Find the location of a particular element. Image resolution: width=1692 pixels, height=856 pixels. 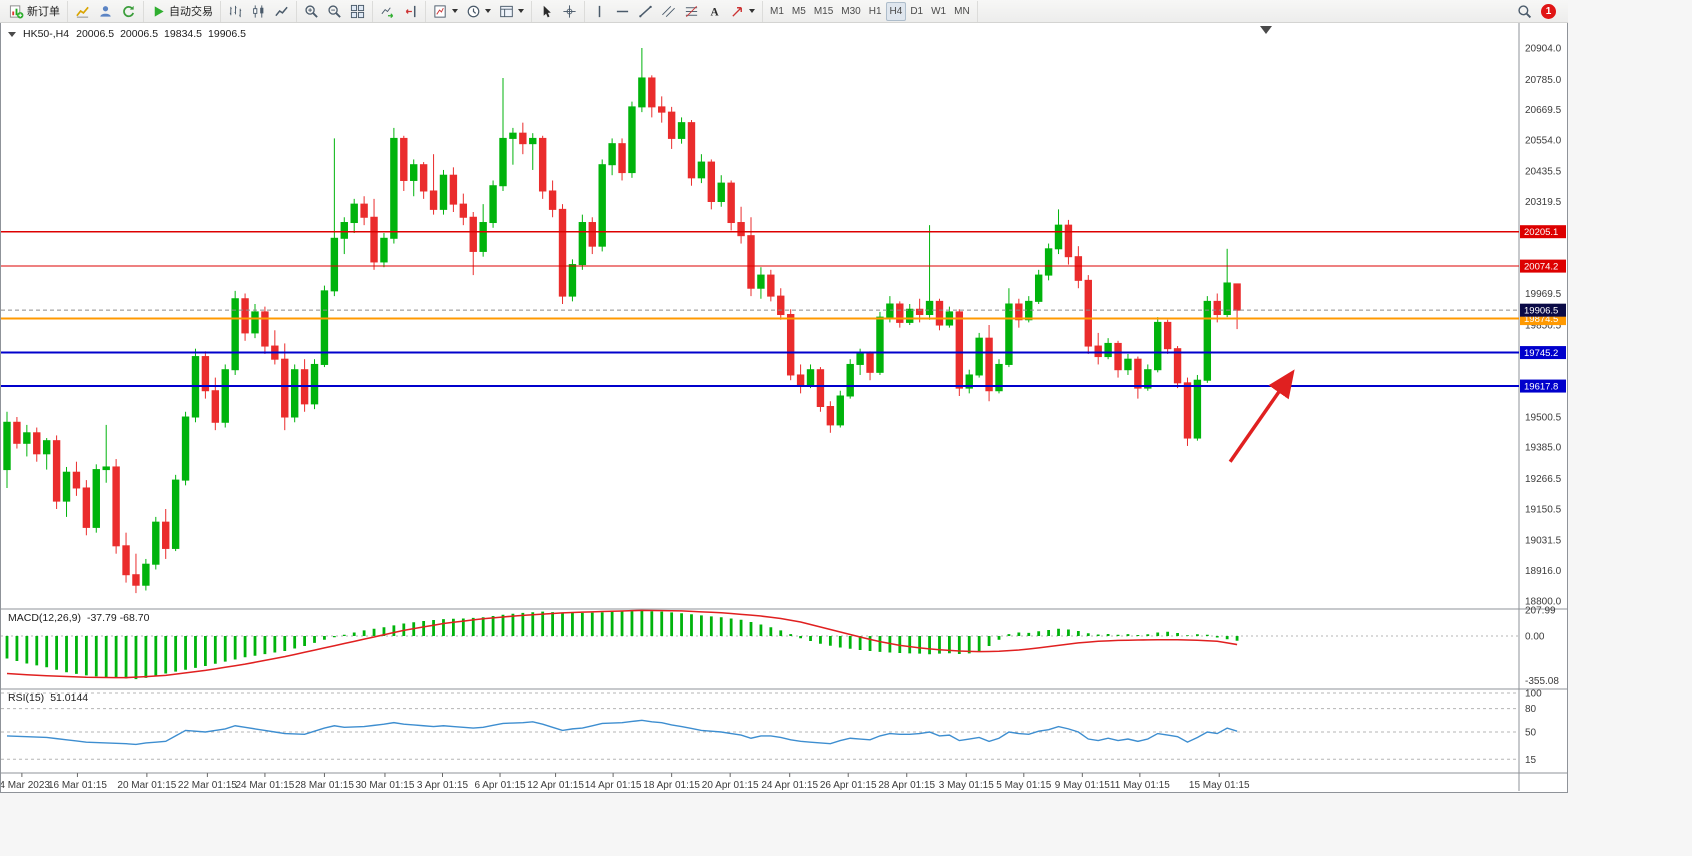

refresh-icon is located at coordinates (128, 11).